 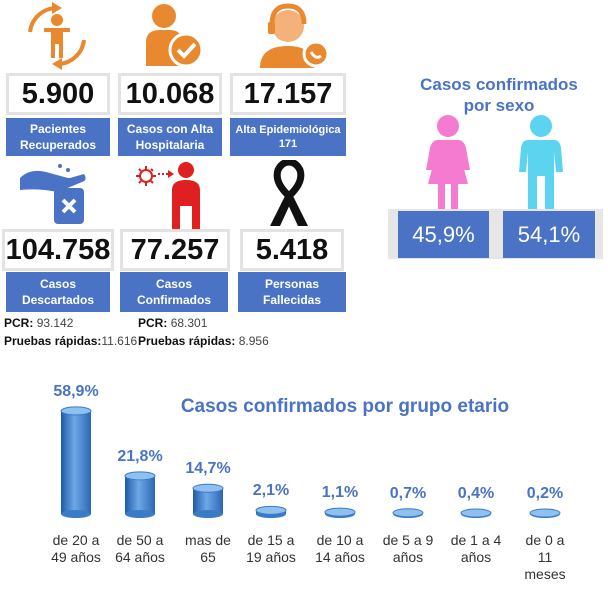 What do you see at coordinates (476, 493) in the screenshot?
I see `bar-value-label-6: 0,4%` at bounding box center [476, 493].